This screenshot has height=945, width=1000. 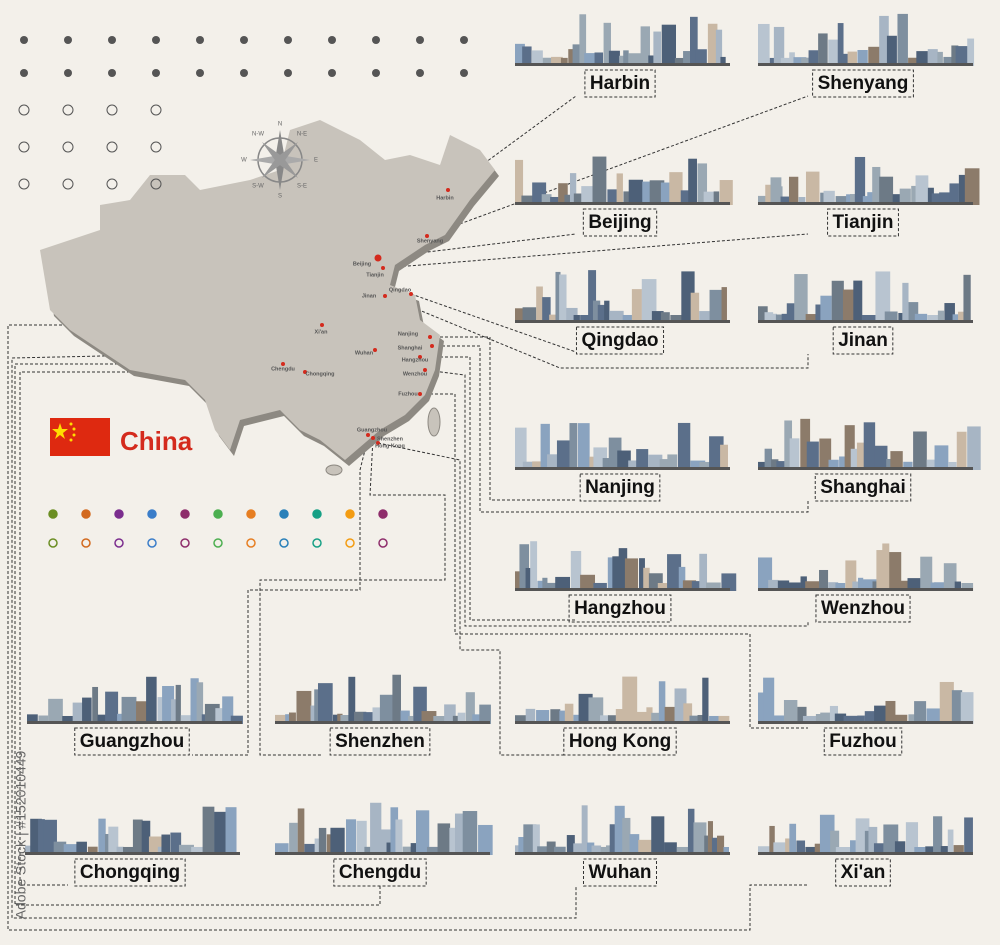 What do you see at coordinates (280, 160) in the screenshot?
I see `compass-needle` at bounding box center [280, 160].